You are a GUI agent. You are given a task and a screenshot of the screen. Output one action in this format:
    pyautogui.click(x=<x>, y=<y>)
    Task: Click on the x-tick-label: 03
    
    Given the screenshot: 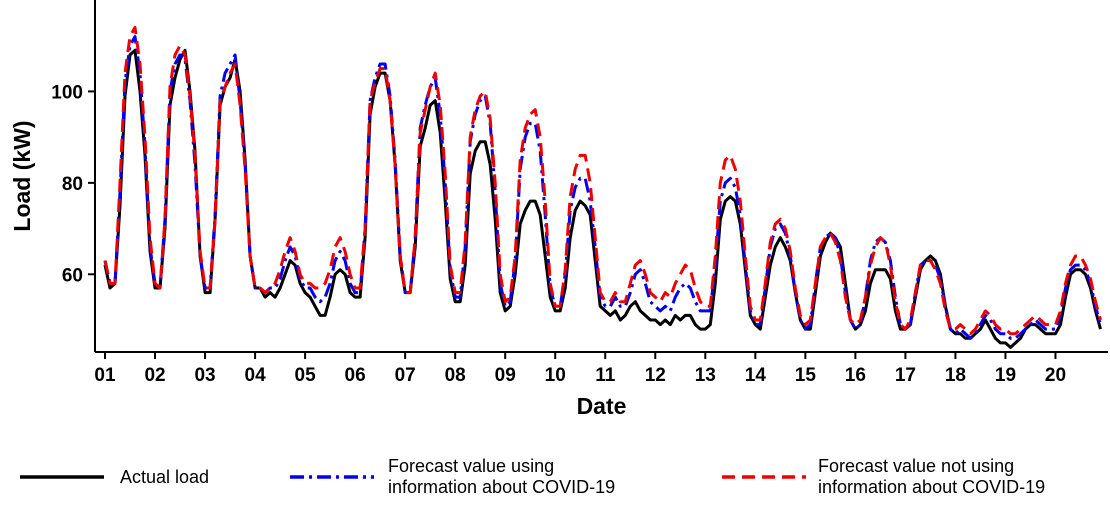 What is the action you would take?
    pyautogui.click(x=204, y=375)
    